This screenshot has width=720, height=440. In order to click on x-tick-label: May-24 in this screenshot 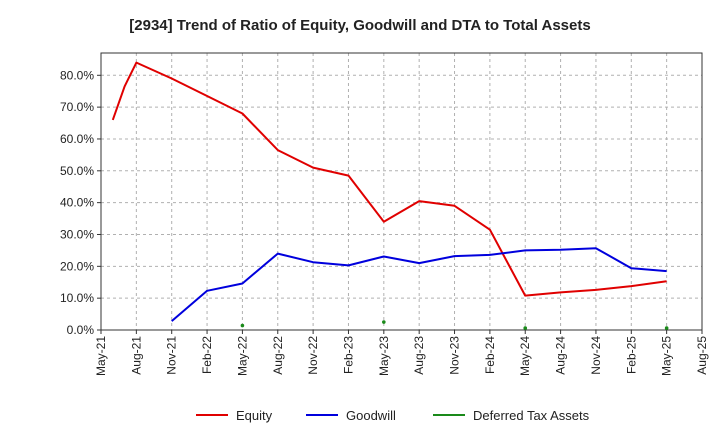, I will do `click(525, 356)`.